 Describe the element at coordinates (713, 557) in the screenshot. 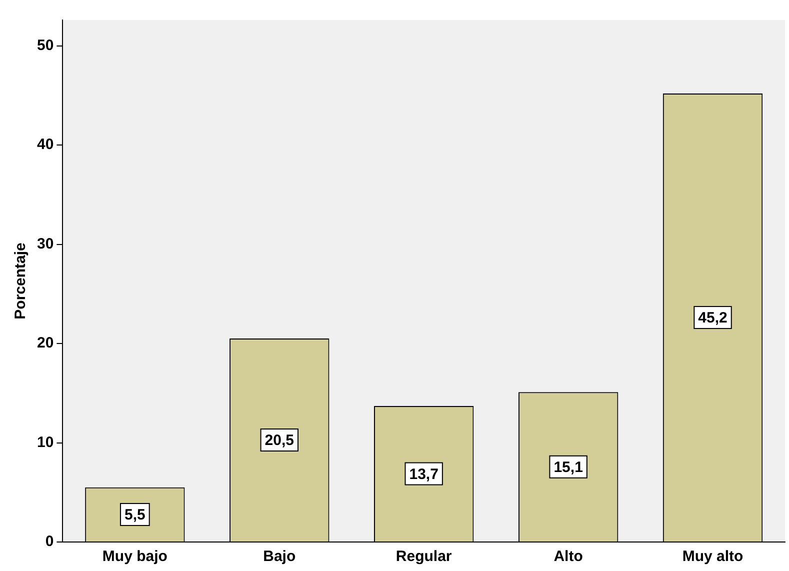

I see `x-tick-label: Muy alto` at that location.